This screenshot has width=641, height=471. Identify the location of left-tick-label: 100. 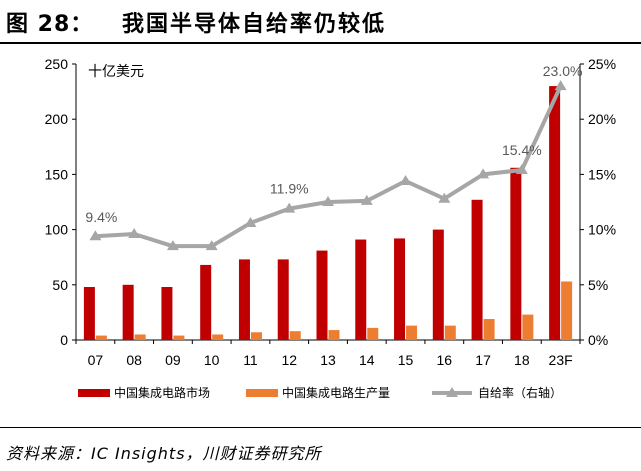
(57, 230).